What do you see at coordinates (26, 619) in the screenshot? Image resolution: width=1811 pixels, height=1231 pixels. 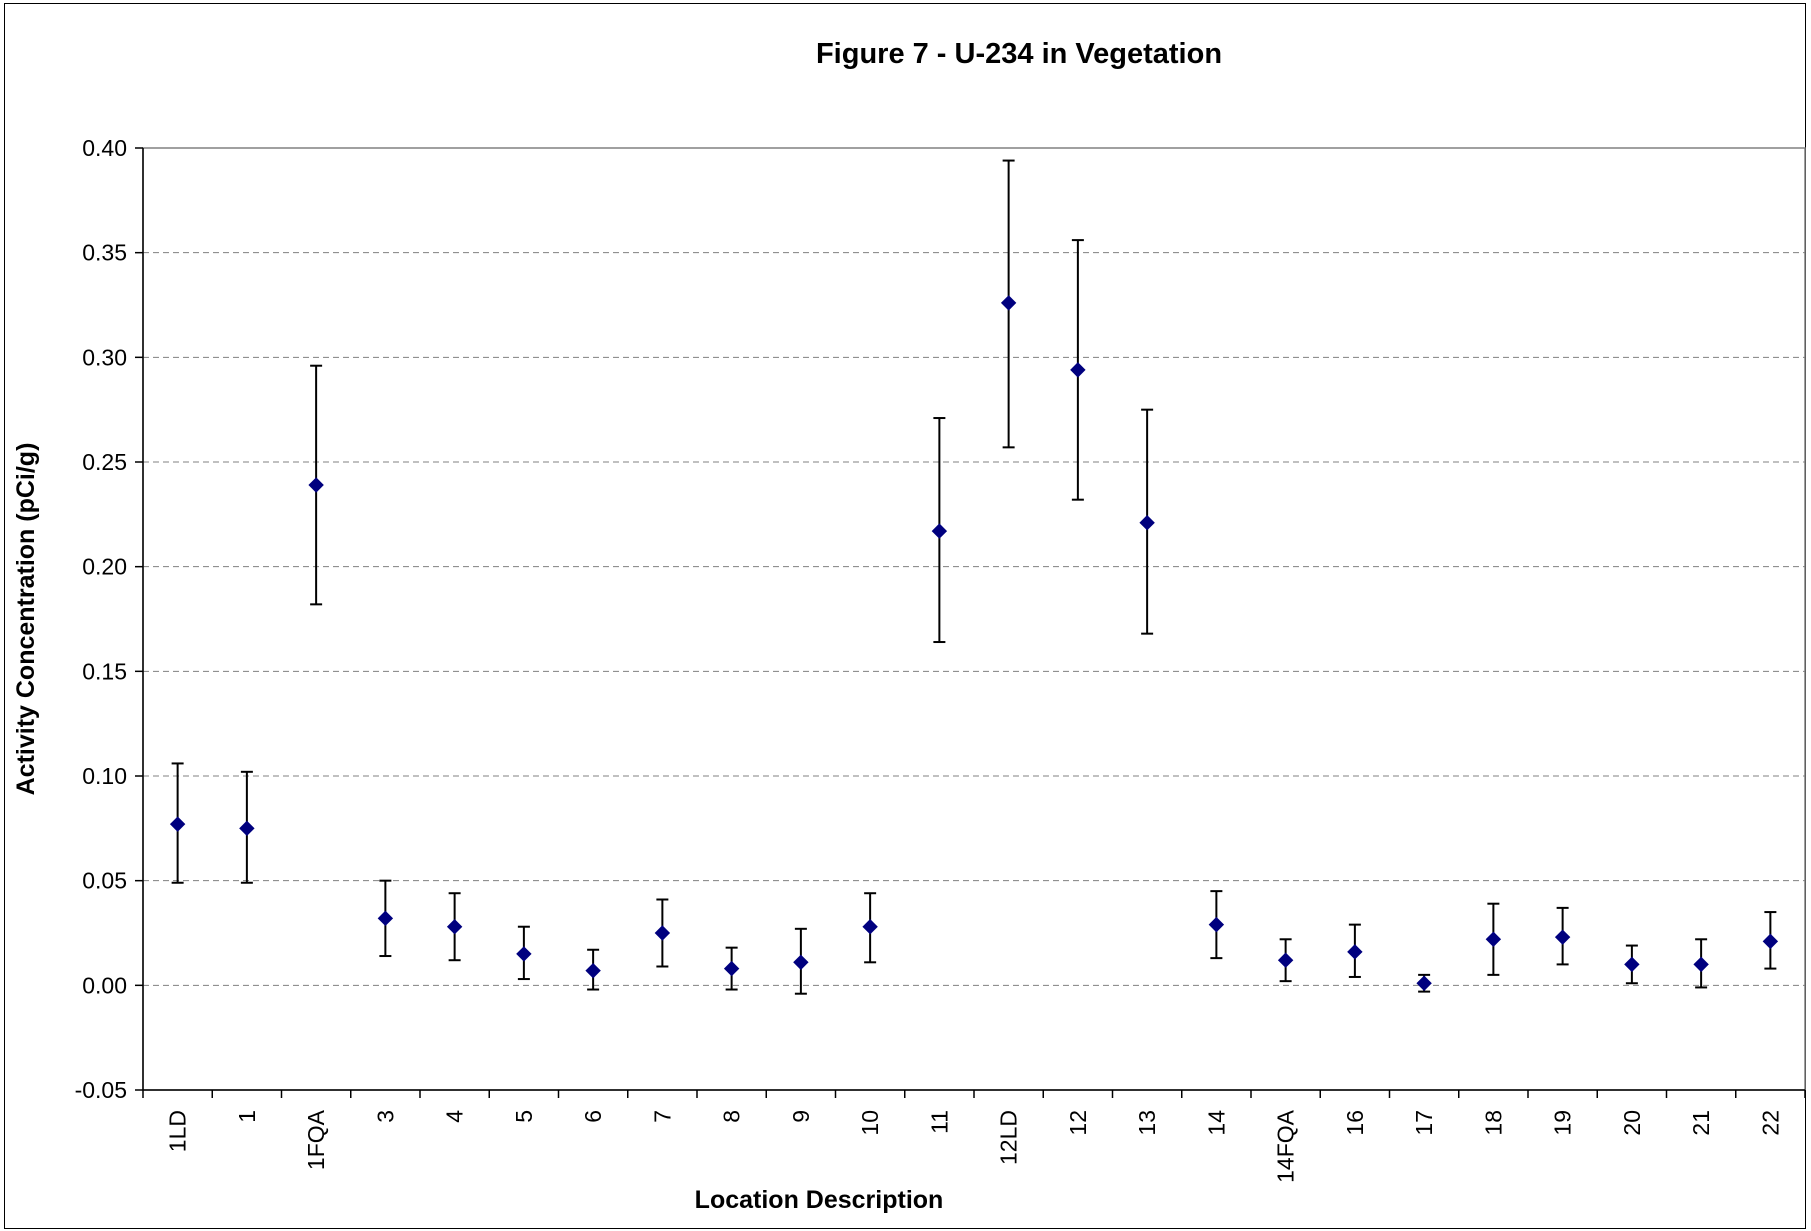 I see `y-axis-title: Activity Concentration (pCi/g)` at bounding box center [26, 619].